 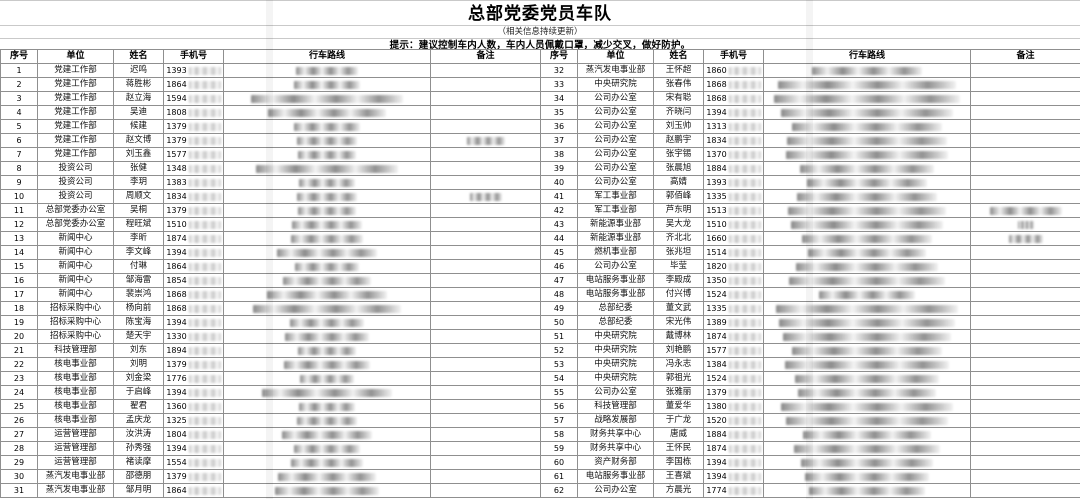 I want to click on cell-name: 齐北北, so click(x=678, y=238).